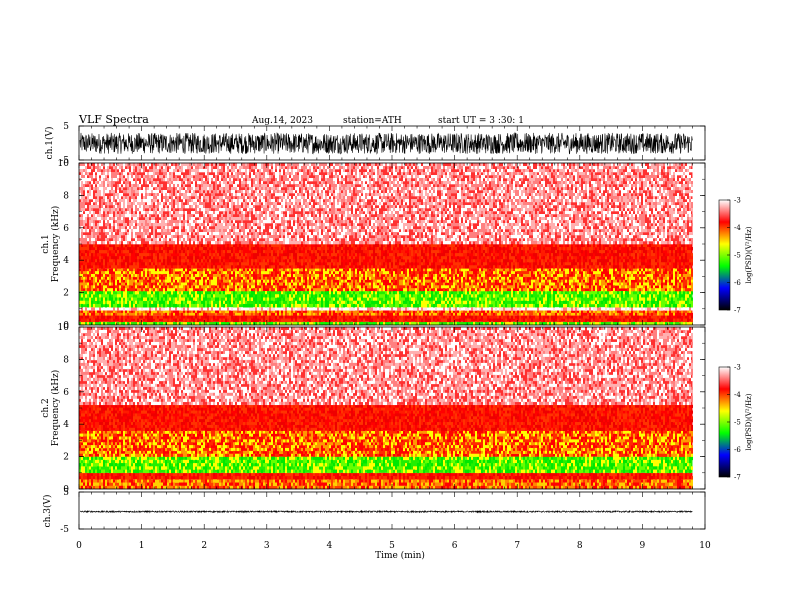  I want to click on xtick-label: 4, so click(330, 546).